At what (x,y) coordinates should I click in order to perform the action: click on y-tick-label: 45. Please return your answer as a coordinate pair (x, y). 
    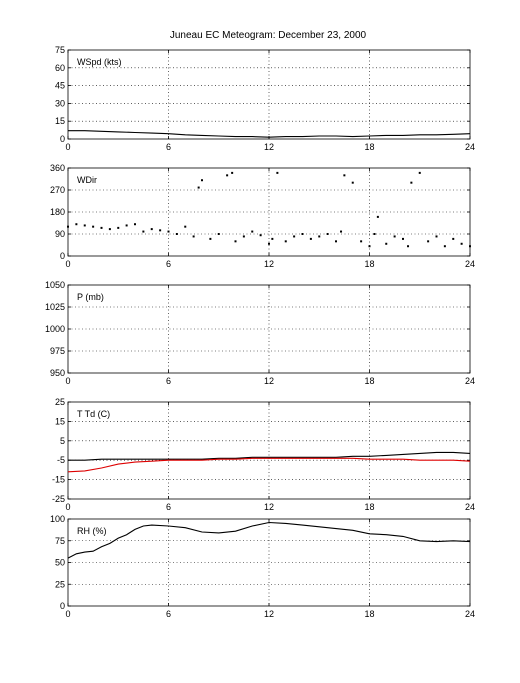
    Looking at the image, I should click on (60, 86).